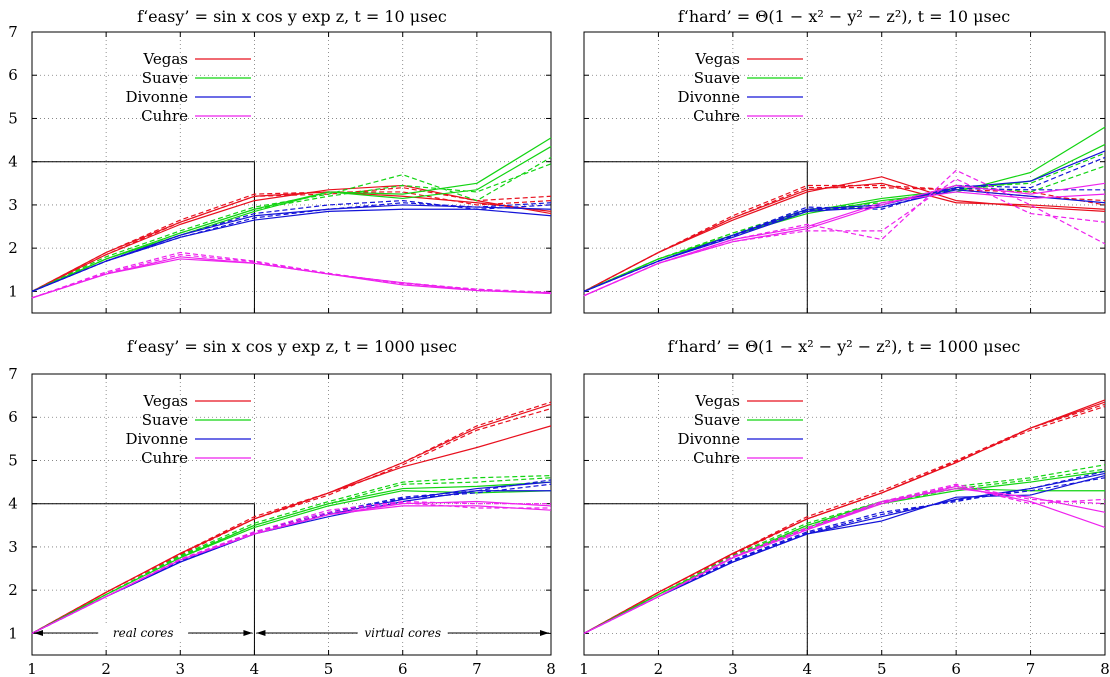 Image resolution: width=1110 pixels, height=677 pixels. What do you see at coordinates (292, 16) in the screenshot?
I see `chart-title: f‘easy’ = sin x cos y exp z, t = 10 μsec` at bounding box center [292, 16].